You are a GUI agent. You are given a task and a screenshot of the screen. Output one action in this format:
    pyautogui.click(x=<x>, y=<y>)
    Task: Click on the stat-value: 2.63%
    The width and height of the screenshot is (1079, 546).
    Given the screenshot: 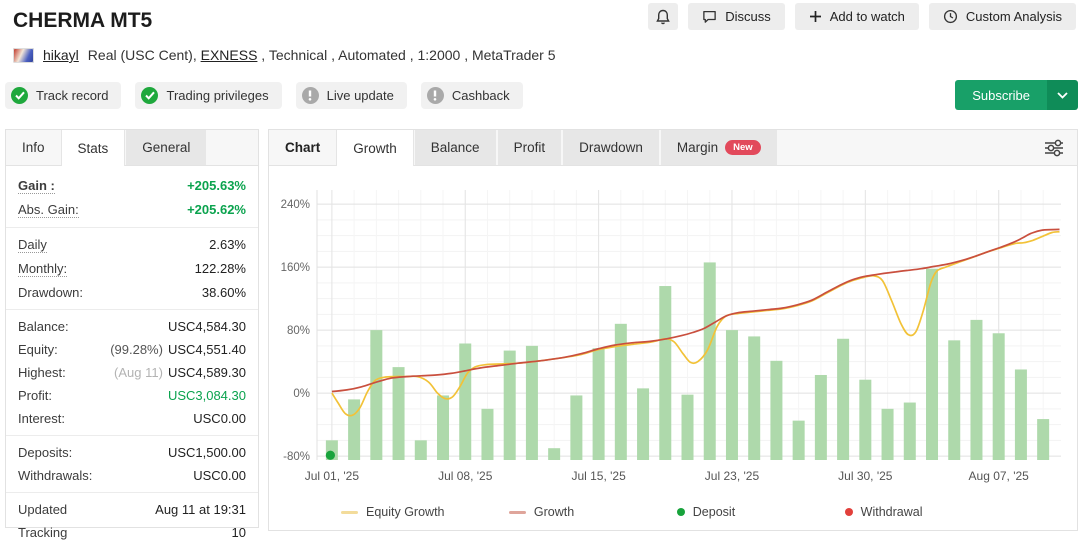 What is the action you would take?
    pyautogui.click(x=227, y=244)
    